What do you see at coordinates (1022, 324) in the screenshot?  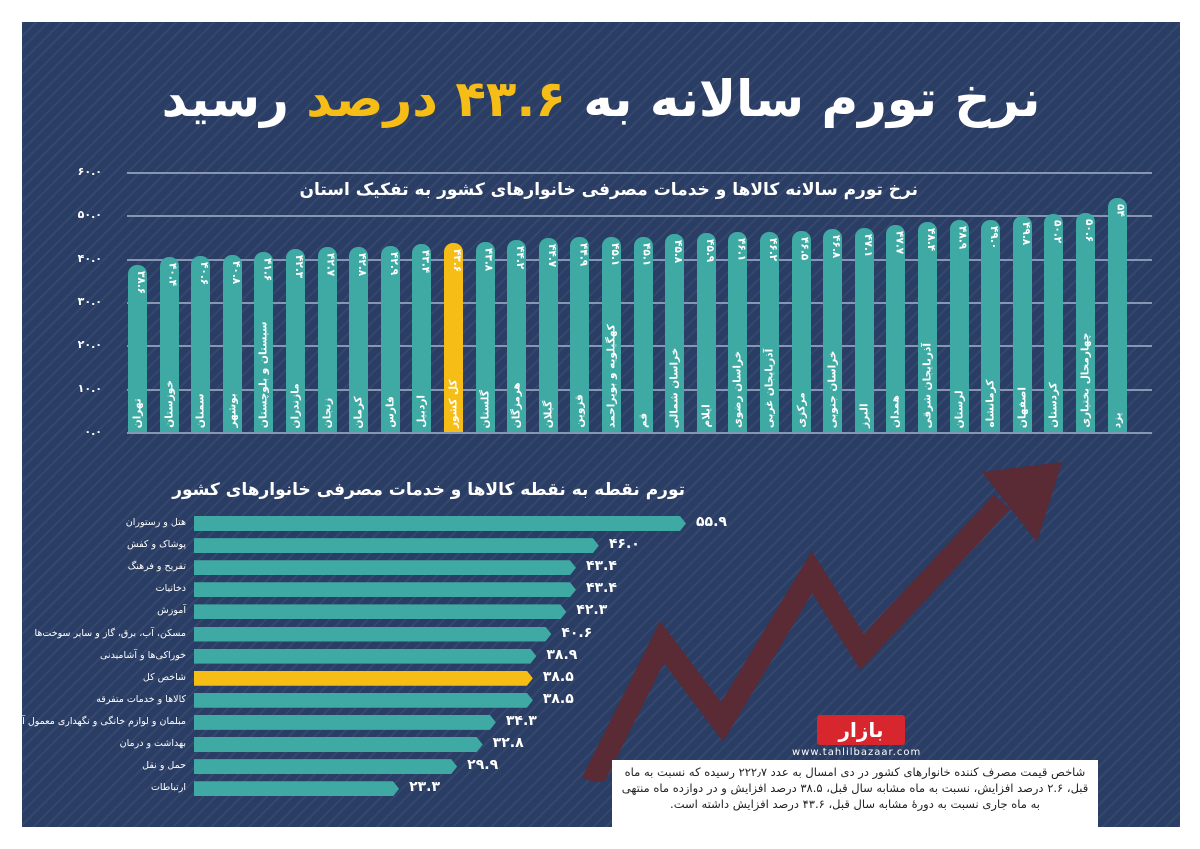 I see `bar-28: ۴۹.۸ اصفهان` at bounding box center [1022, 324].